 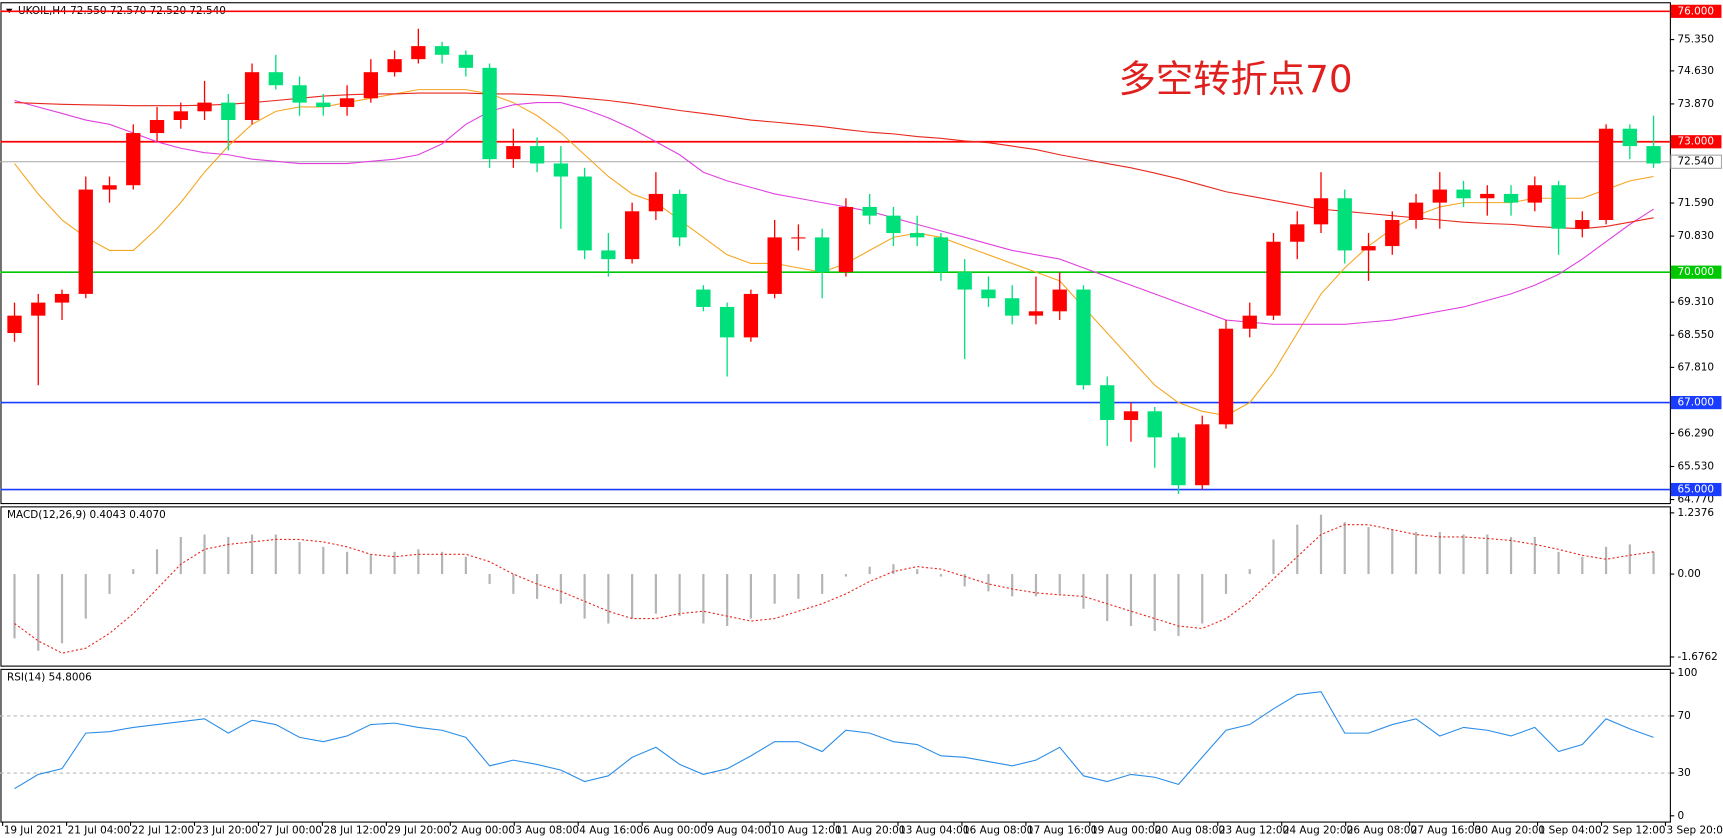 What do you see at coordinates (291, 830) in the screenshot?
I see `x-tick-label: 27 Jul 00:00` at bounding box center [291, 830].